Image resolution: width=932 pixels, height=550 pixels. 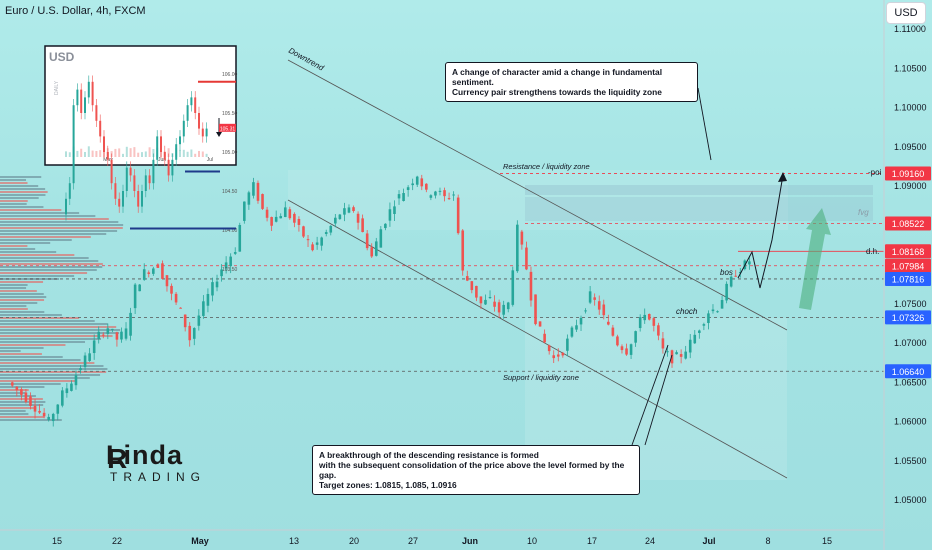 What do you see at coordinates (908, 174) in the screenshot?
I see `price-tag-label: 1.09160` at bounding box center [908, 174].